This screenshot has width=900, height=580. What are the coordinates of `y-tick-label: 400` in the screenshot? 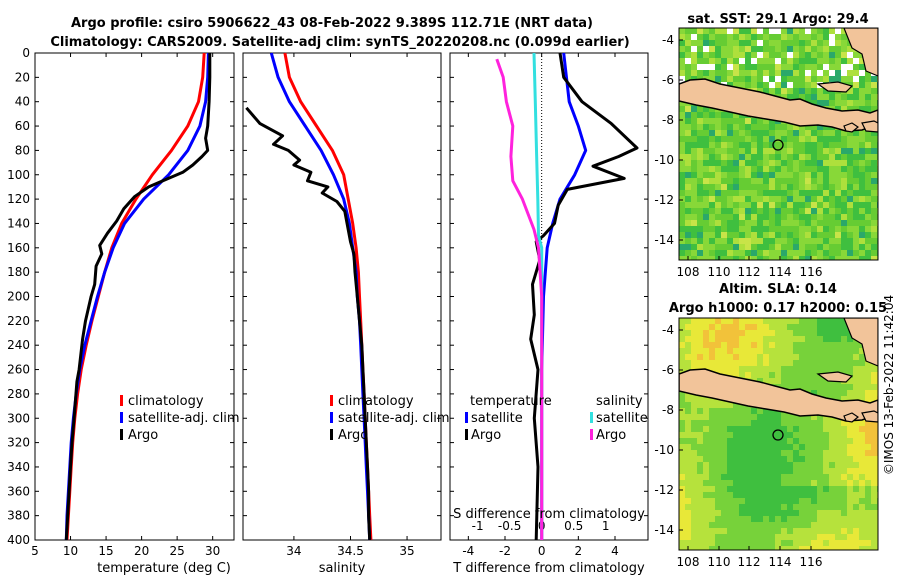 It's located at (18, 540).